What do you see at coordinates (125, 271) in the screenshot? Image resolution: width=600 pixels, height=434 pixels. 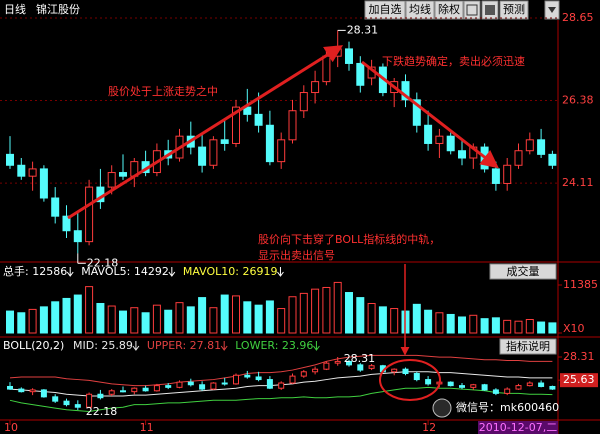 I see `stat-label: MAVOL5: 14292` at bounding box center [125, 271].